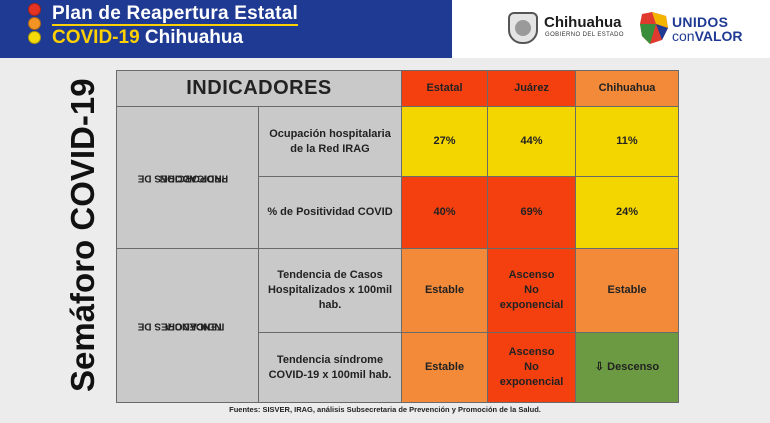 This screenshot has height=423, width=770. I want to click on category-line2: TENDENCIA, so click(194, 325).